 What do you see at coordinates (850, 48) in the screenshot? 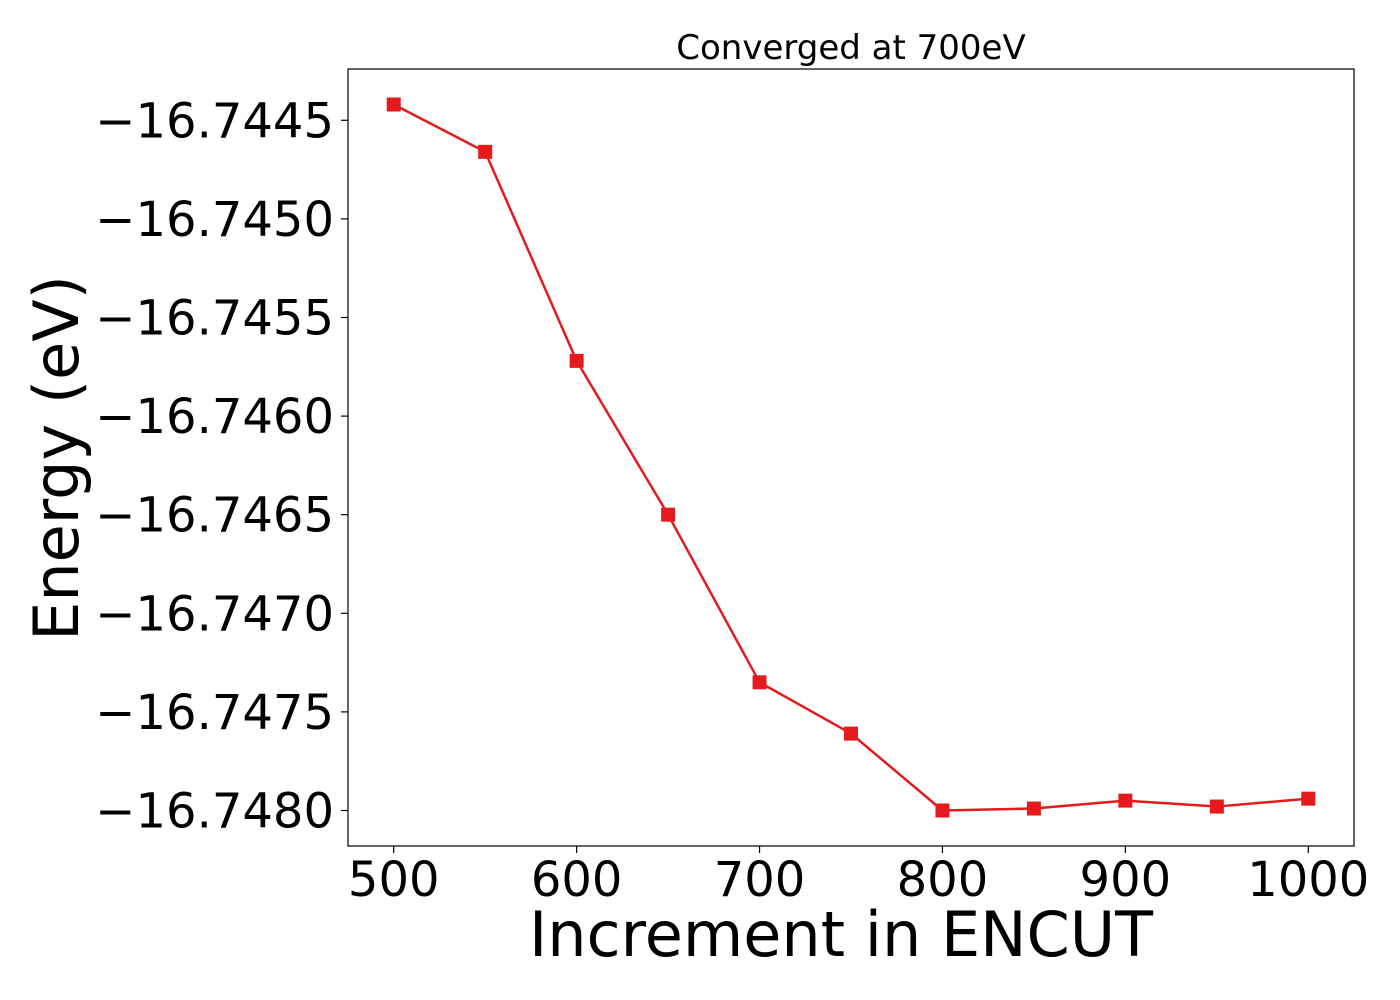
I see `chart-title: Converged at 700eV` at bounding box center [850, 48].